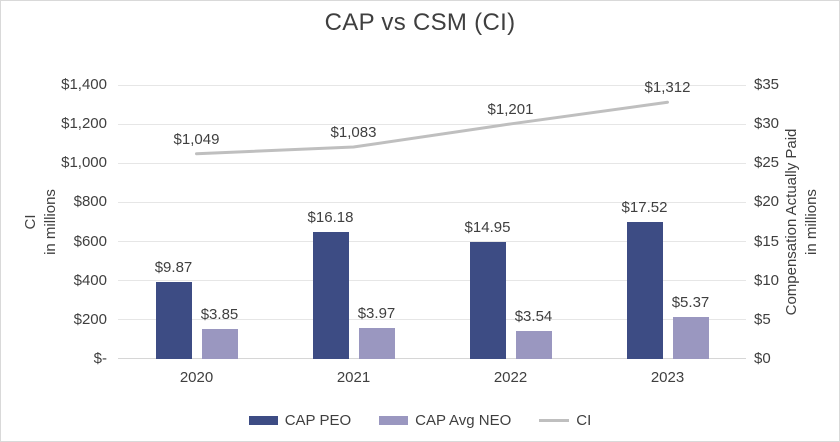 Image resolution: width=840 pixels, height=442 pixels. Describe the element at coordinates (644, 207) in the screenshot. I see `bar-data-label: $17.52` at that location.